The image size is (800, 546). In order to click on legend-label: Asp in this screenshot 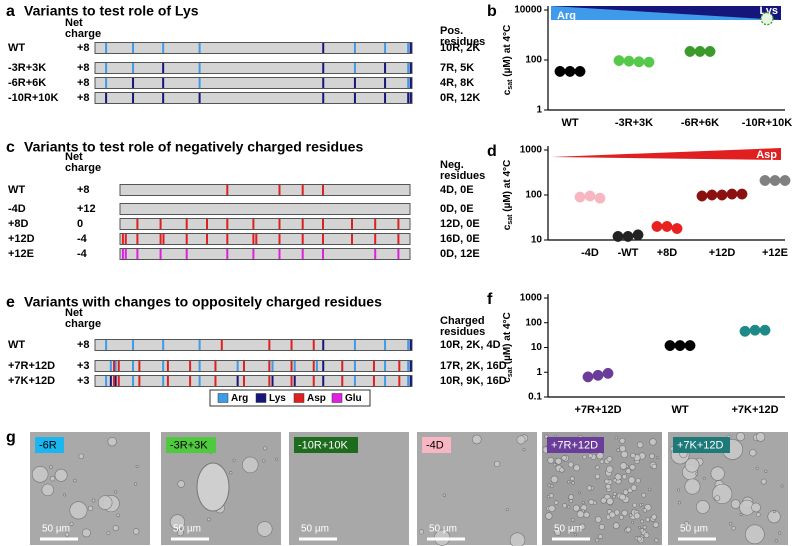, I will do `click(316, 398)`.